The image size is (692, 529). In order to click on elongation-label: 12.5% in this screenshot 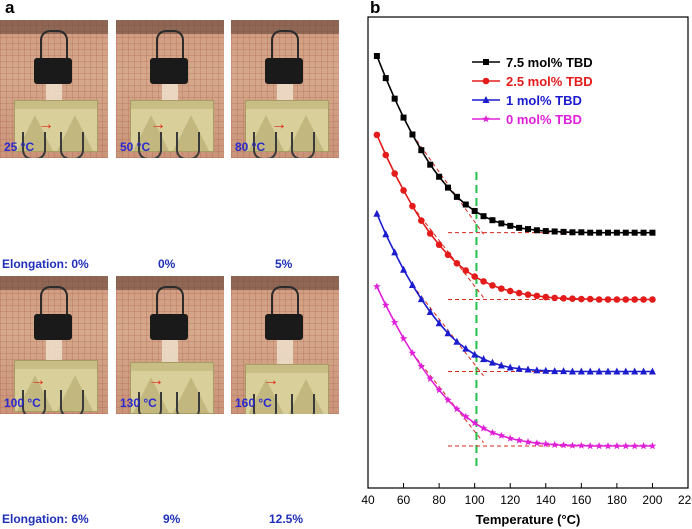, I will do `click(286, 519)`.